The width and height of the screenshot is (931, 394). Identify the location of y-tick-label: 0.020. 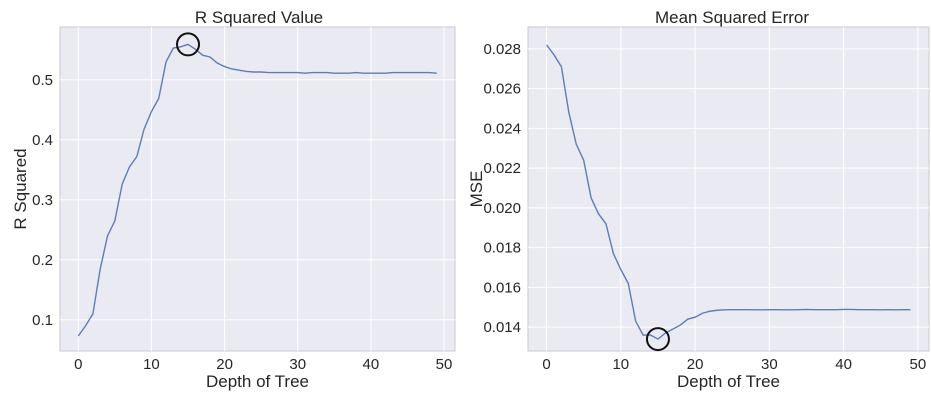
(502, 208).